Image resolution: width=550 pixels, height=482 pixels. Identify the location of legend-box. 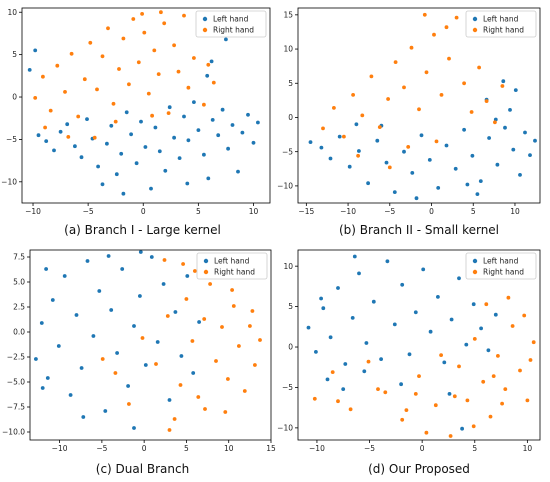
(501, 266).